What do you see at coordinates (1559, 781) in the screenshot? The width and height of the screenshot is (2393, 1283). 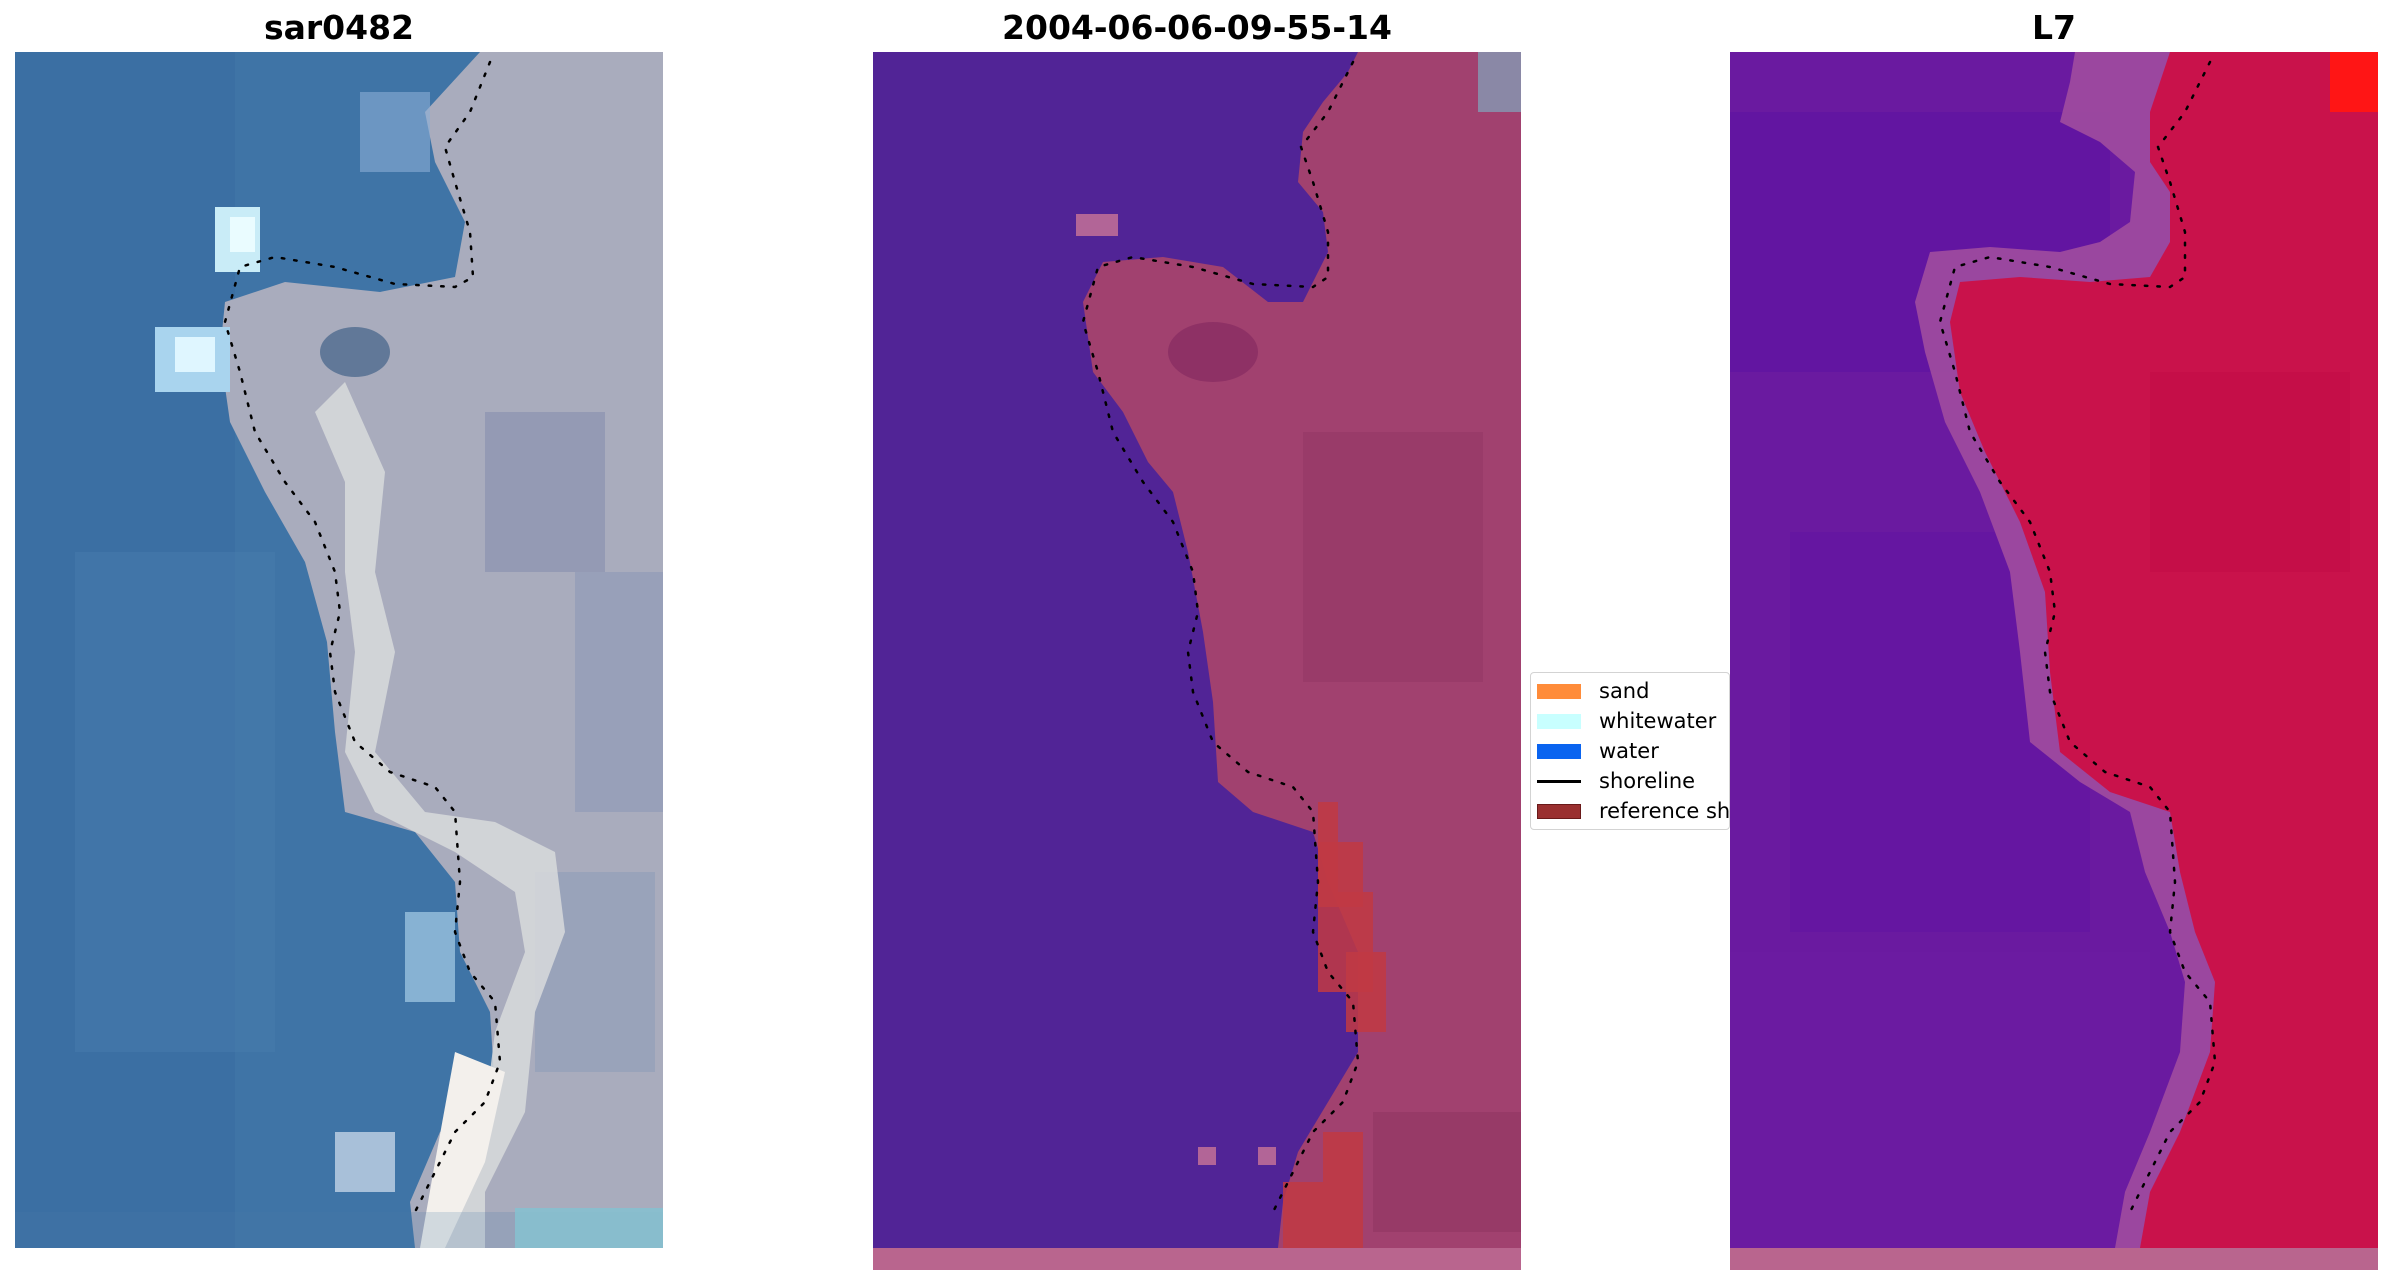 I see `shoreline-line-swatch` at bounding box center [1559, 781].